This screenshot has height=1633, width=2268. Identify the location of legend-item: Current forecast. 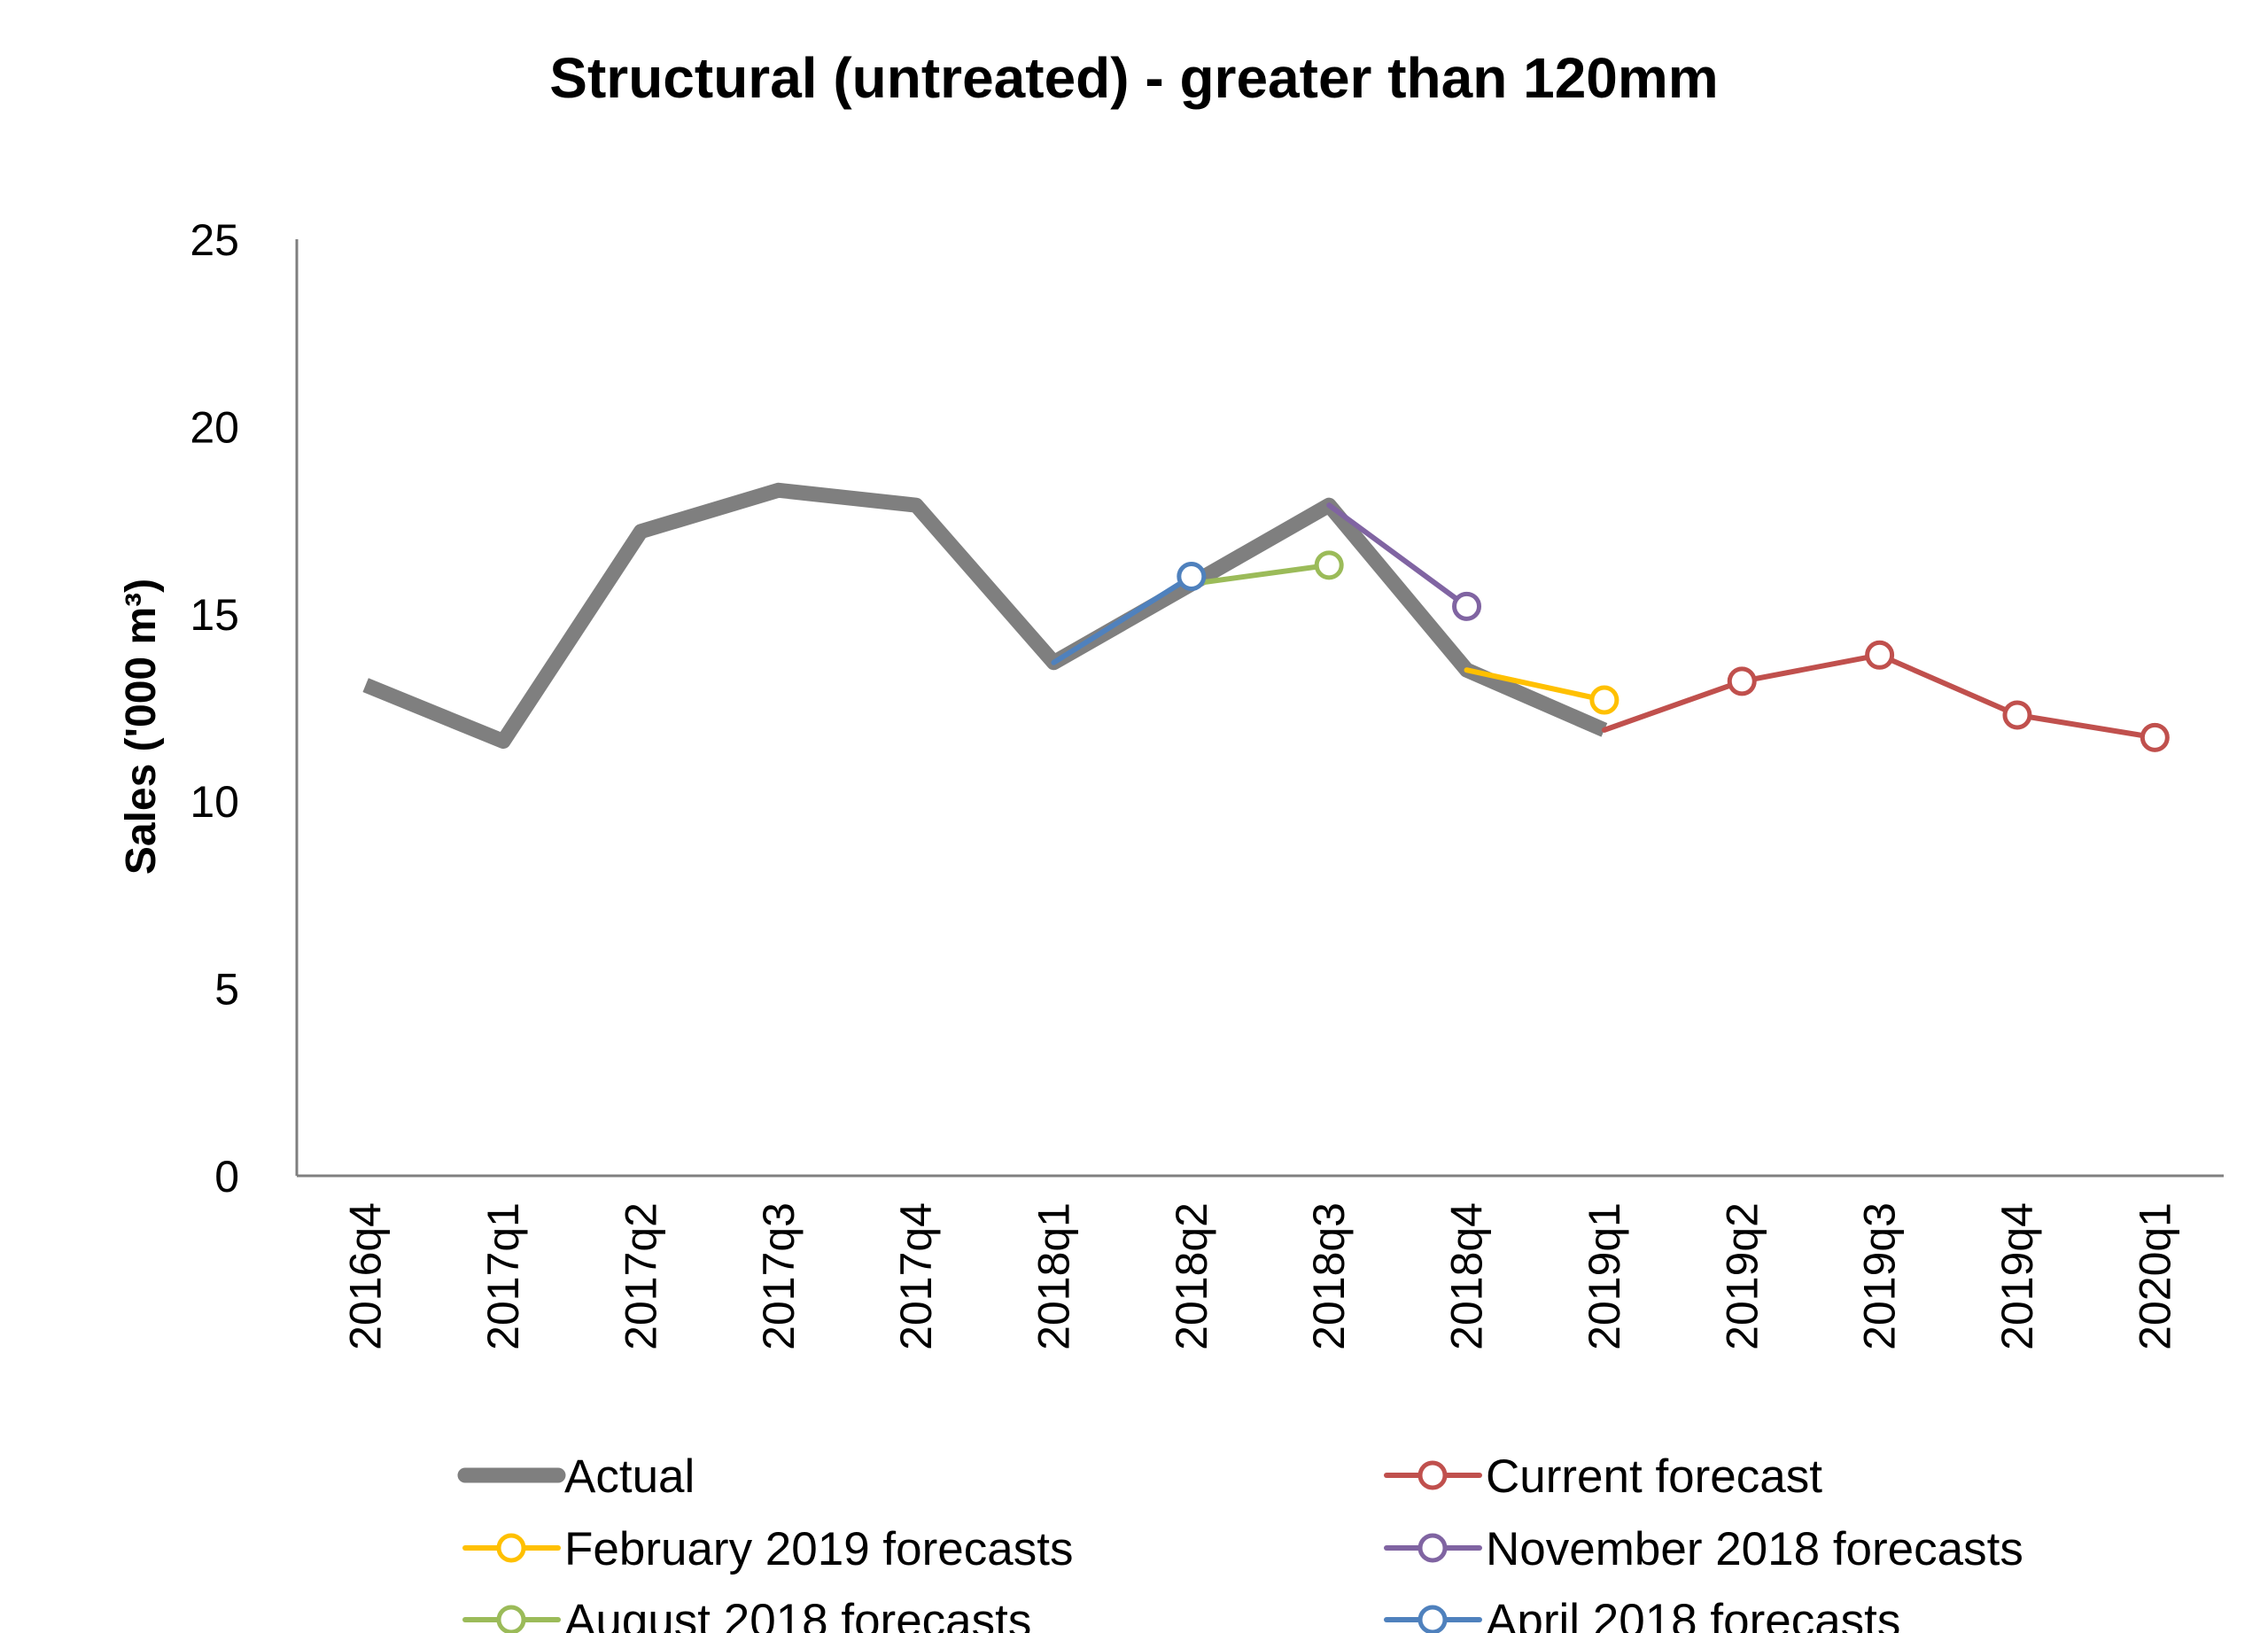
(1603, 1476).